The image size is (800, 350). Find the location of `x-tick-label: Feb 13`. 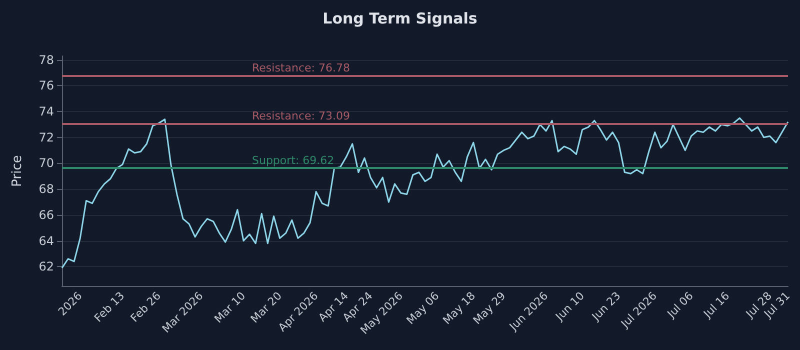

x-tick-label: Feb 13 is located at coordinates (110, 307).